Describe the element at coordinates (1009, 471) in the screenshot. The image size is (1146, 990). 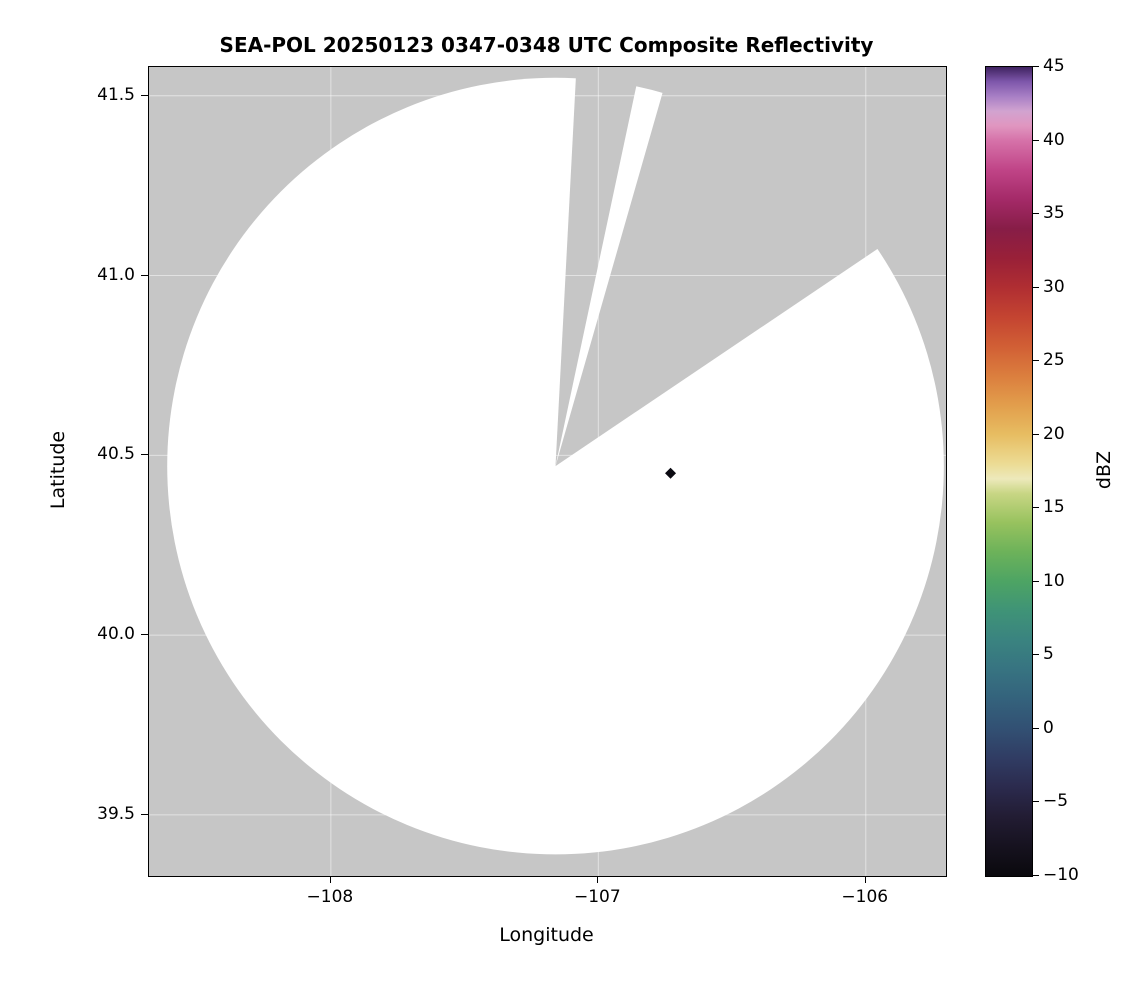
I see `colorbar-gradient` at that location.